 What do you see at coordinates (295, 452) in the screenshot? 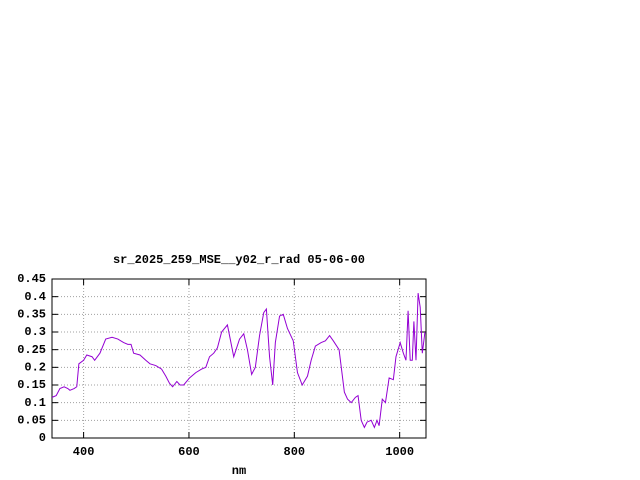
I see `x-tick-label: 800` at bounding box center [295, 452].